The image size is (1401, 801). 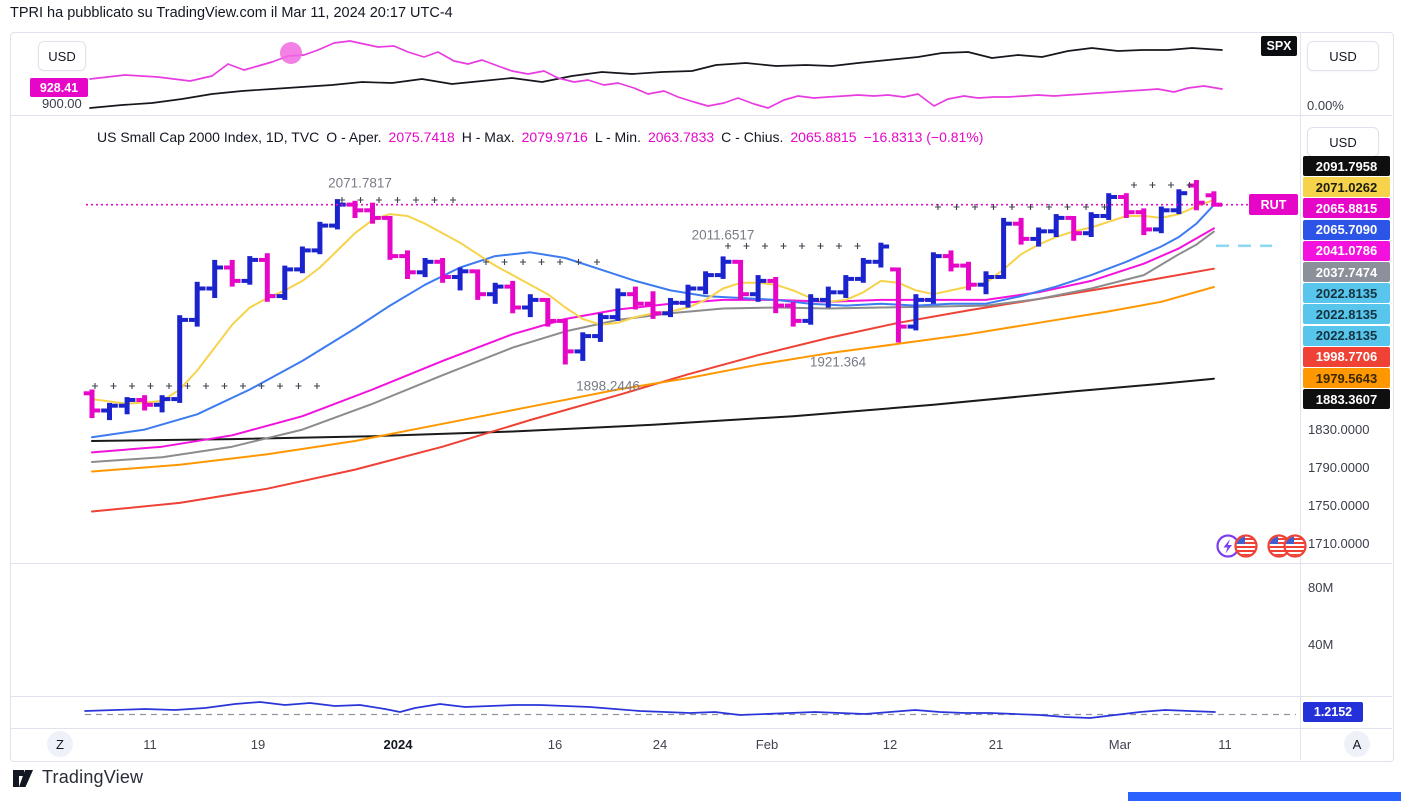 I want to click on legend-high-label: H - Max., so click(x=488, y=137).